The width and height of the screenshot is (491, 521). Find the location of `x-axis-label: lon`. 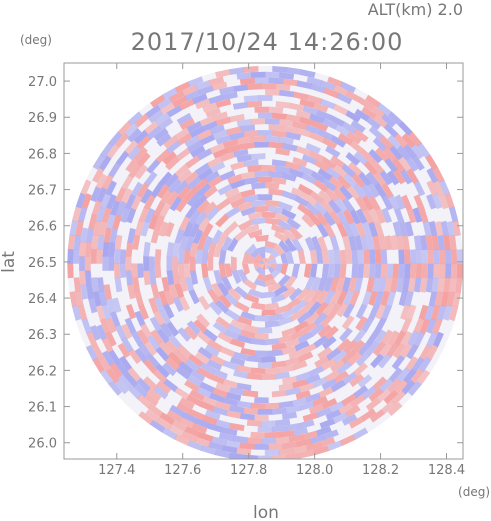

x-axis-label: lon is located at coordinates (266, 512).